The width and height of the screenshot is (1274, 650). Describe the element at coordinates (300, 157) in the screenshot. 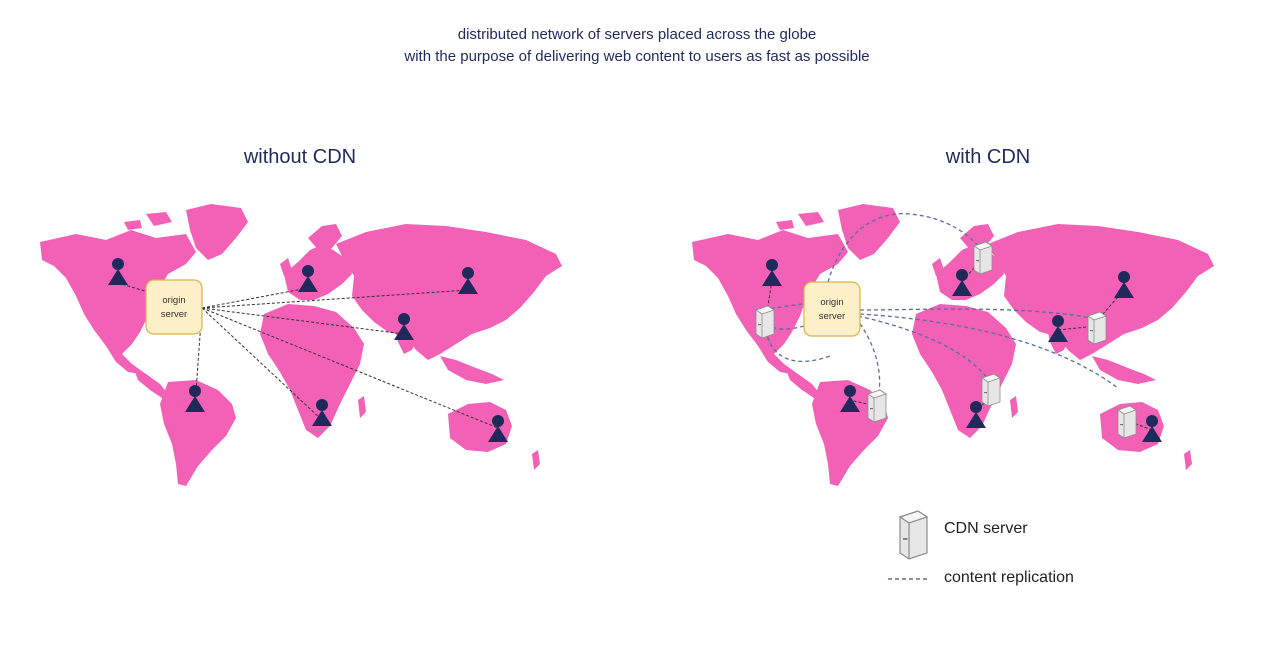

I see `without-cdn-title: without CDN` at that location.